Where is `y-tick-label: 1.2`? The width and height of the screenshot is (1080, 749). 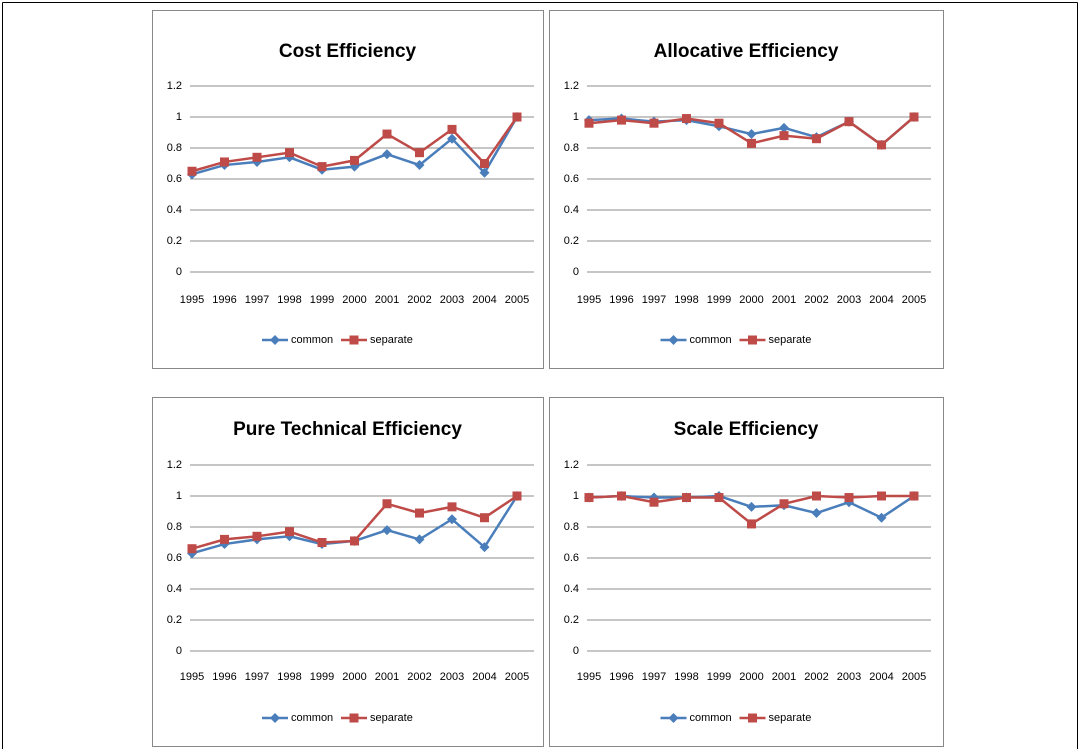
y-tick-label: 1.2 is located at coordinates (174, 86).